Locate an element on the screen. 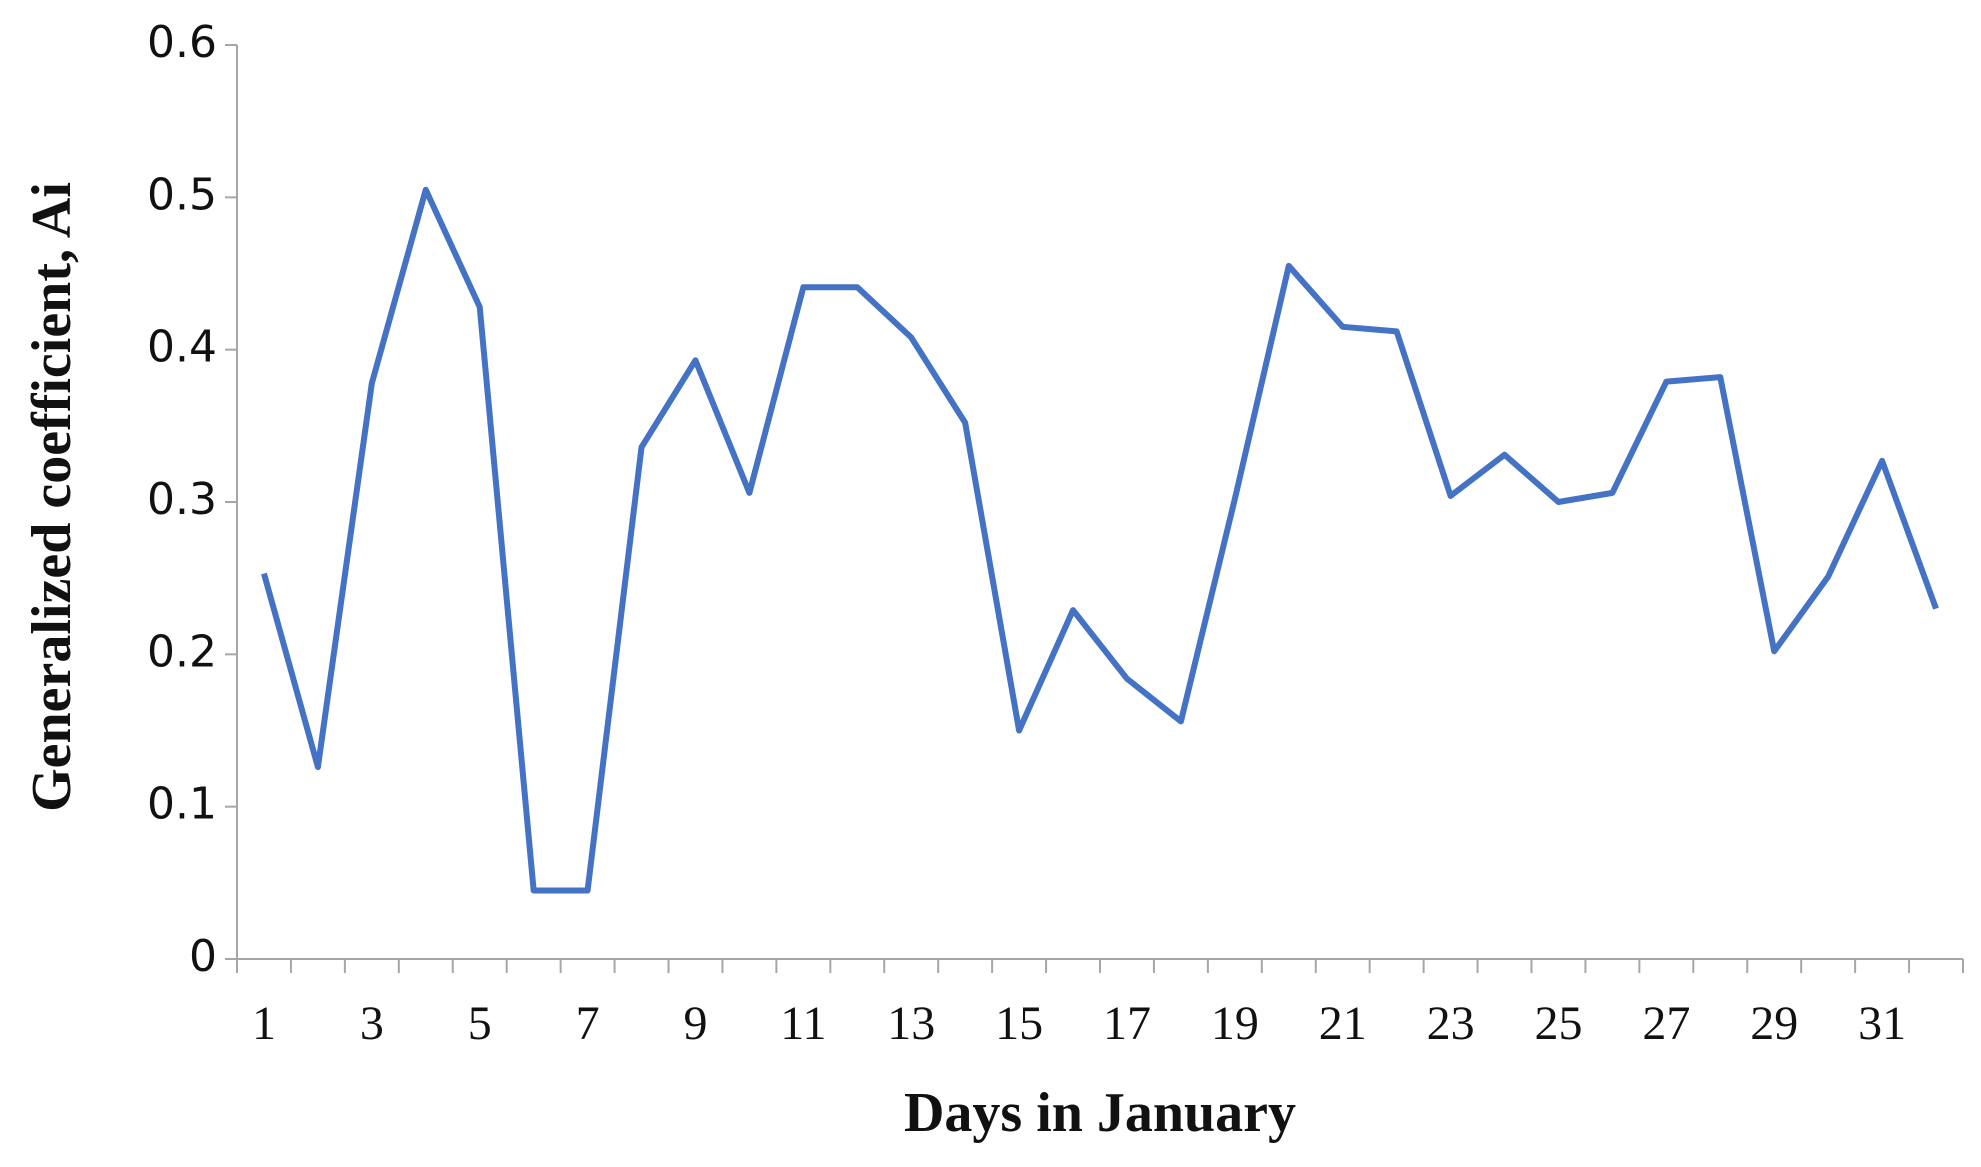  x-tick-label: 29 is located at coordinates (1774, 1023).